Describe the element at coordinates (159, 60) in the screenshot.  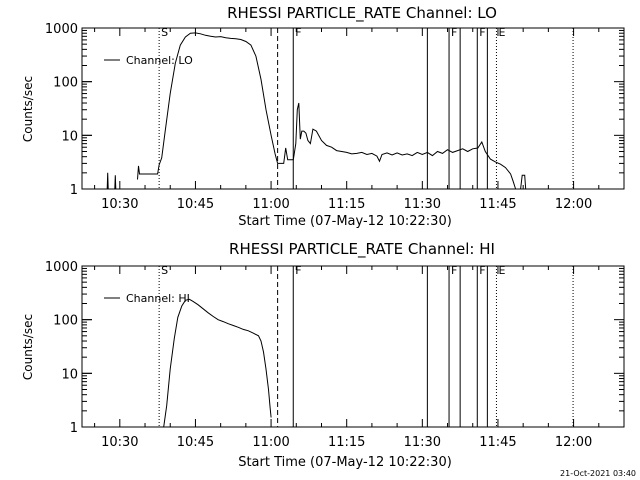
I see `legend-label: Channel: LO` at that location.